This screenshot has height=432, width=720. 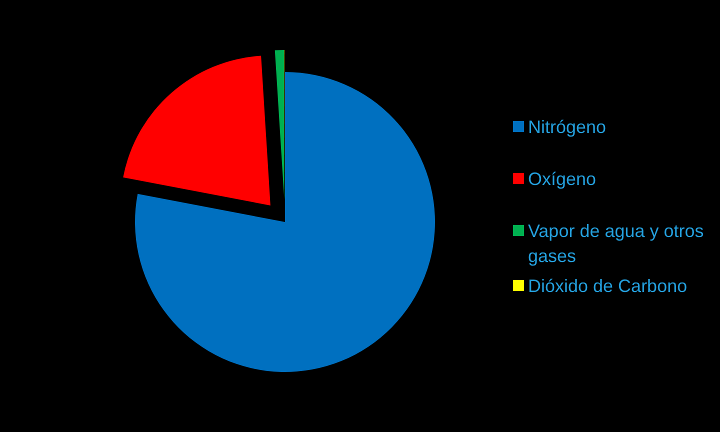 I want to click on legend-label: Nitrógeno, so click(x=567, y=126).